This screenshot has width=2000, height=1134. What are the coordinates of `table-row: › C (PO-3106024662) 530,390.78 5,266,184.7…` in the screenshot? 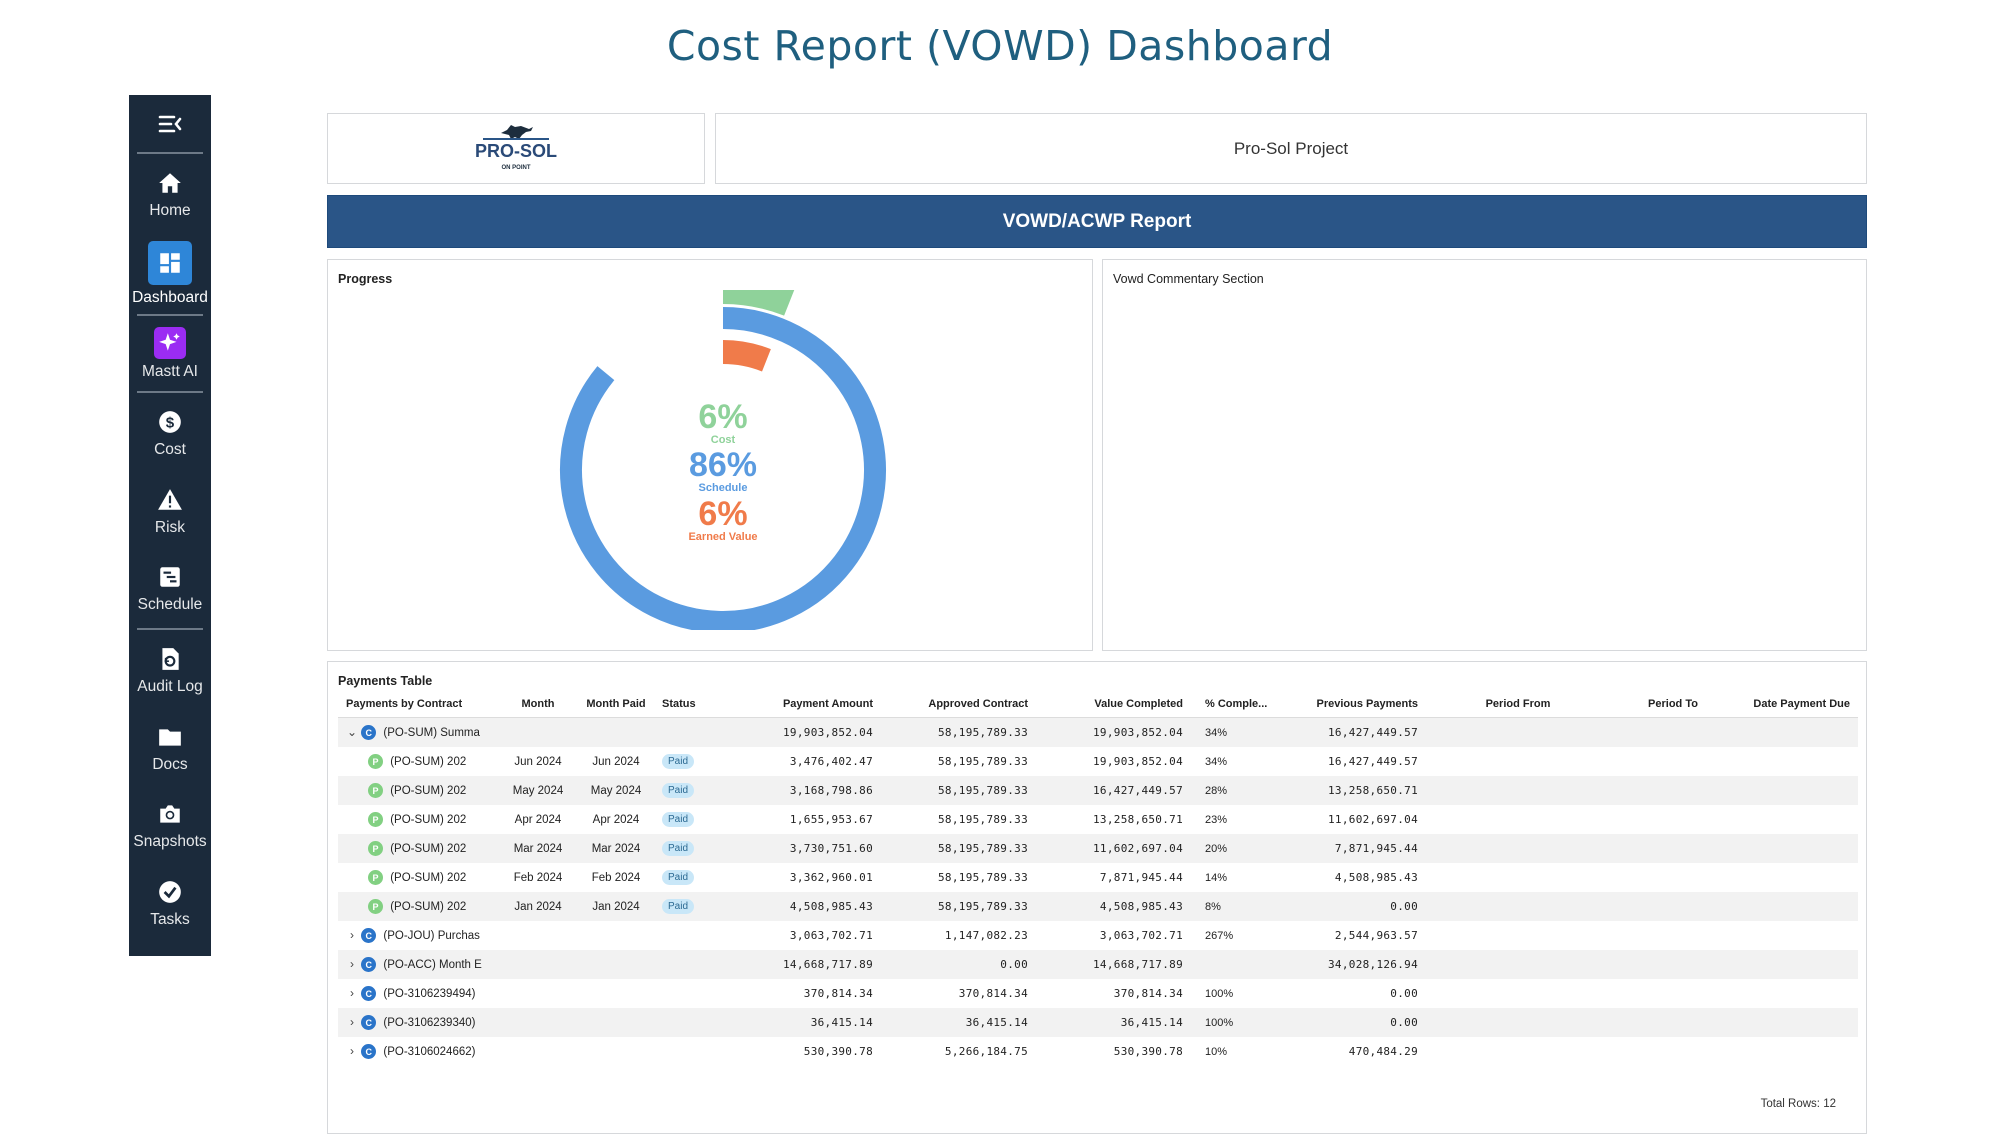 It's located at (1098, 1051).